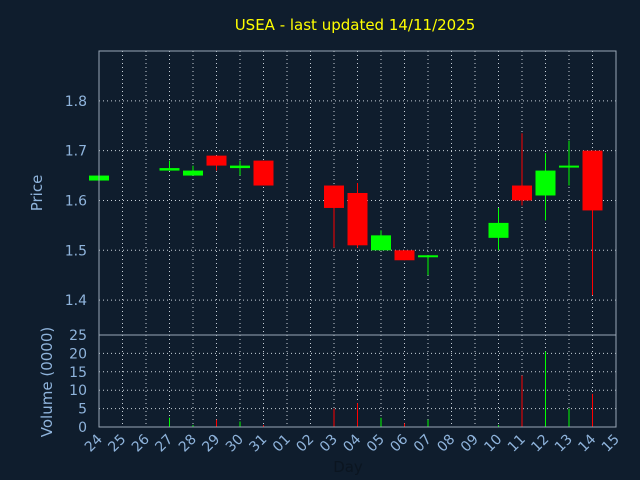 This screenshot has width=640, height=480. What do you see at coordinates (76, 152) in the screenshot?
I see `price-tick-label: 1.7` at bounding box center [76, 152].